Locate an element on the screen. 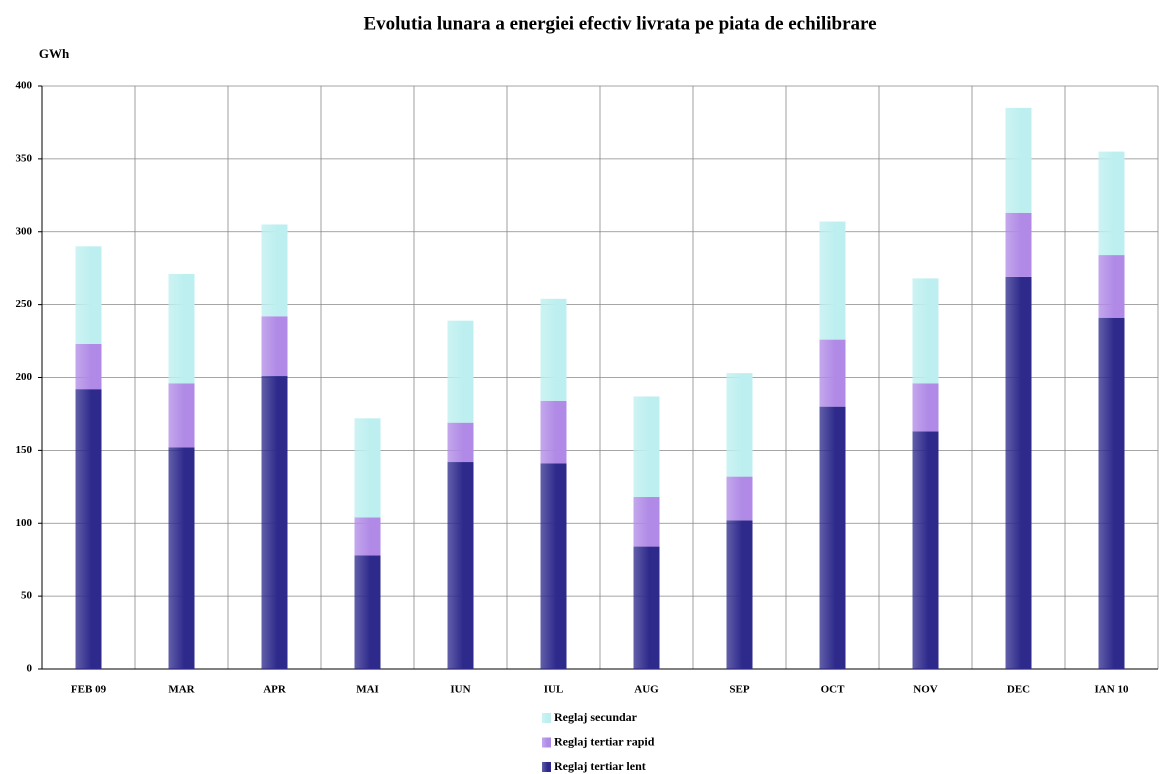  x-tick-label: IUL is located at coordinates (554, 690).